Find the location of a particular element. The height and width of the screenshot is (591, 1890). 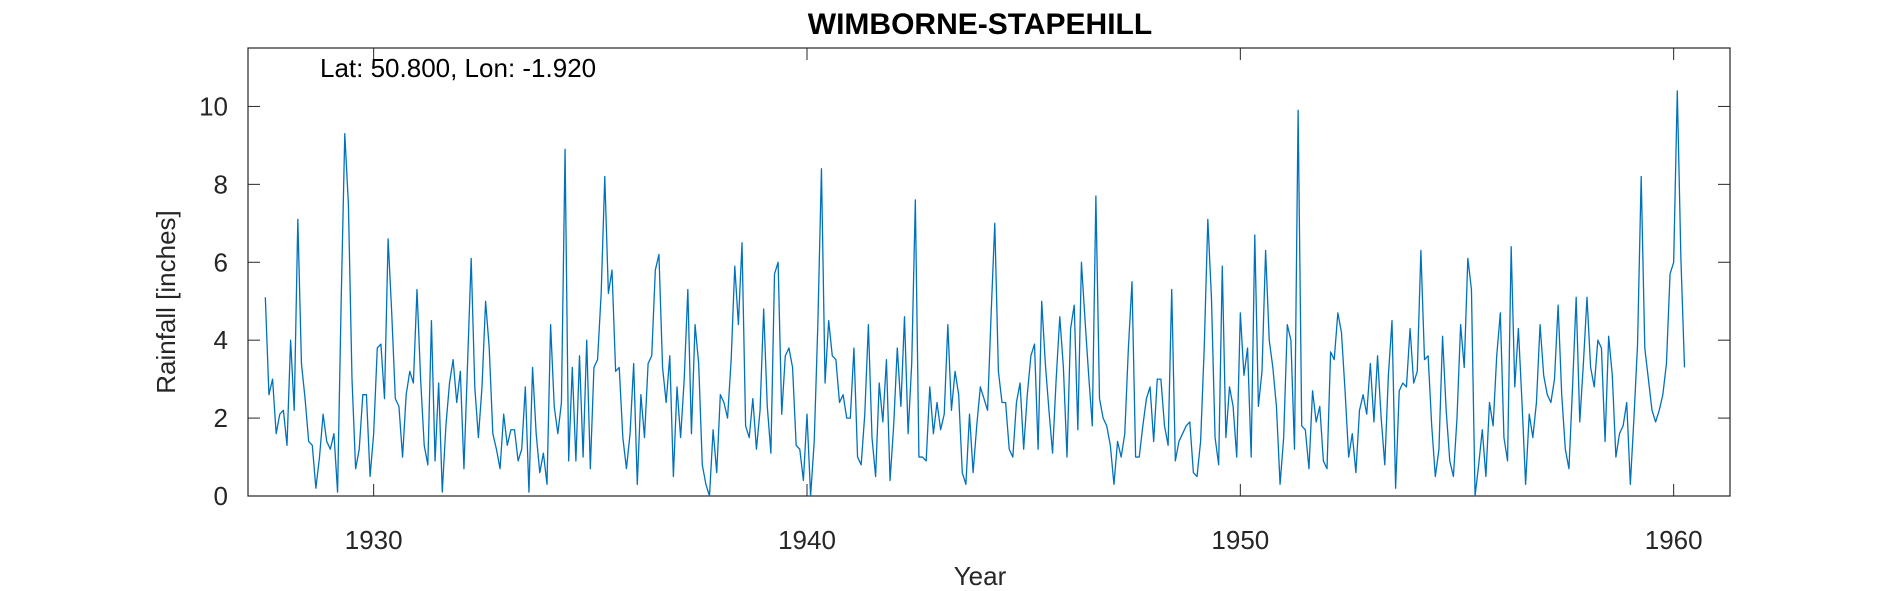

x-tick-label: 1940 is located at coordinates (807, 540).